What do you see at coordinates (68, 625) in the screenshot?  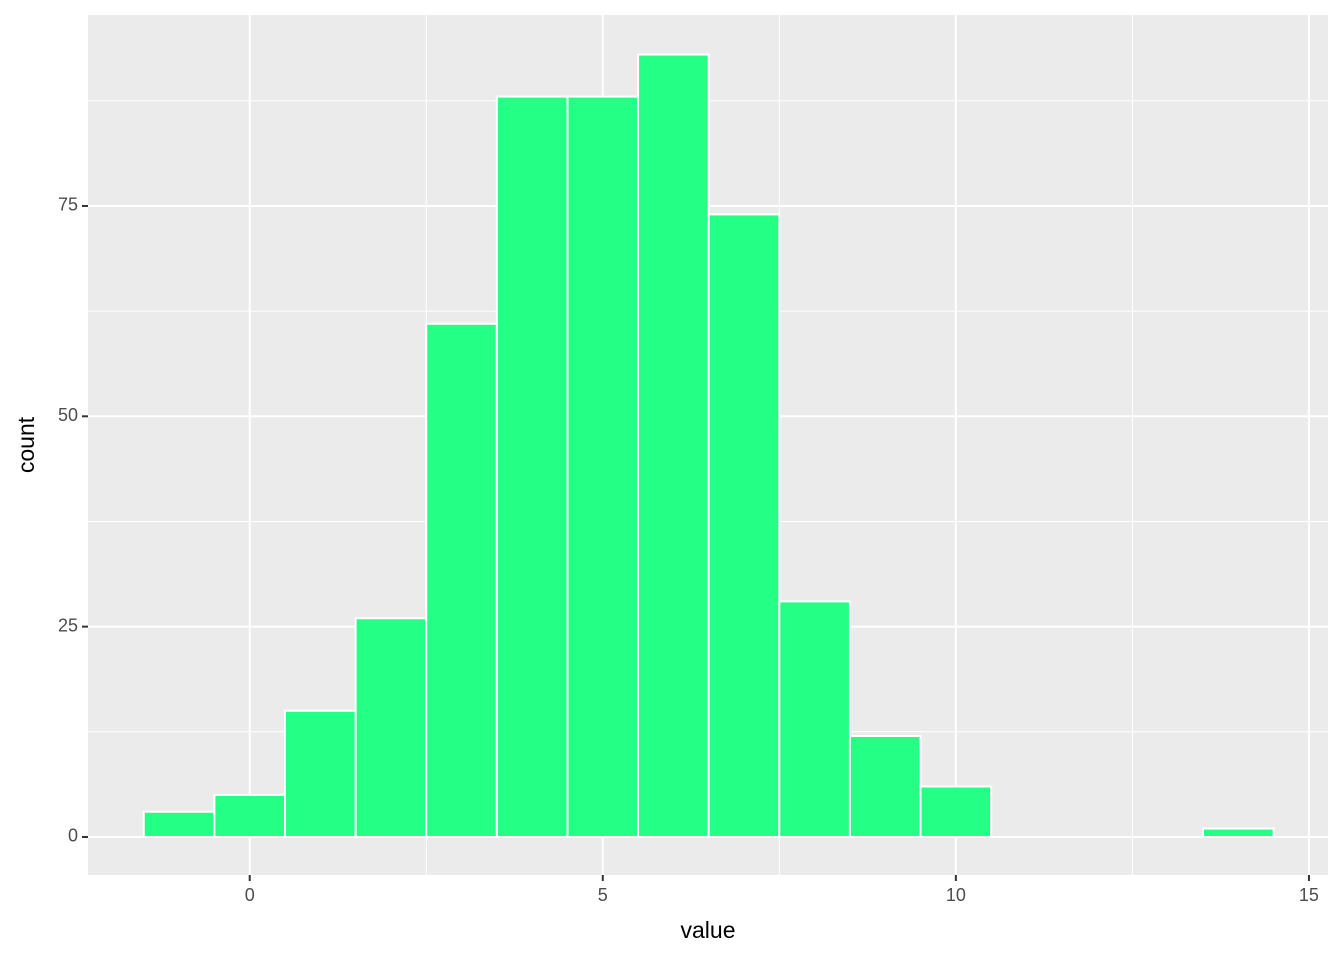 I see `y-tick-label: 25` at bounding box center [68, 625].